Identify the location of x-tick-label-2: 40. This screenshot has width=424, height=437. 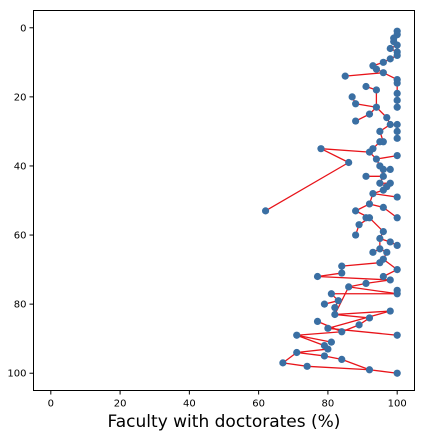
(189, 404).